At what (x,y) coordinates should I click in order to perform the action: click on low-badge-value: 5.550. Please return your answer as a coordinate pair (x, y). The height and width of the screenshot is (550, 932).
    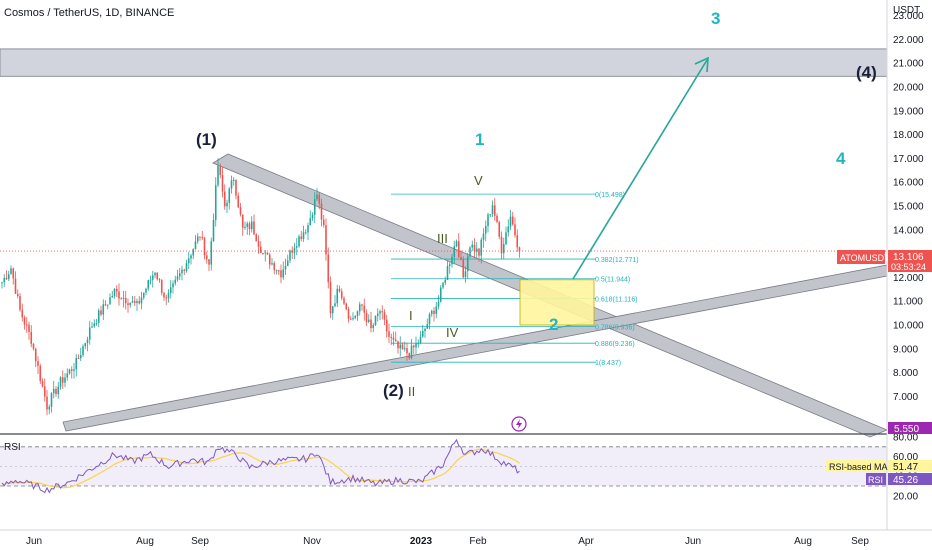
    Looking at the image, I should click on (906, 429).